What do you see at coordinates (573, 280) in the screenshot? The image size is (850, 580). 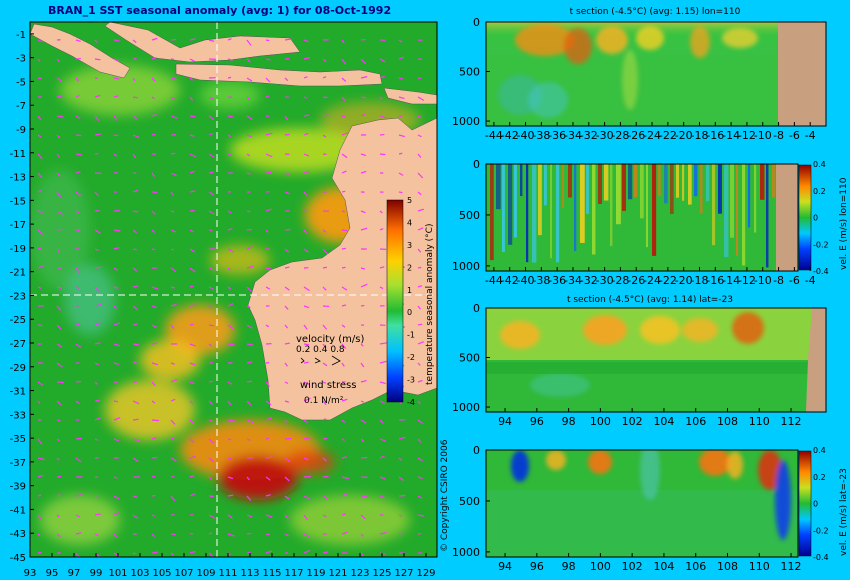 I see `panel-xtick-label: -34` at bounding box center [573, 280].